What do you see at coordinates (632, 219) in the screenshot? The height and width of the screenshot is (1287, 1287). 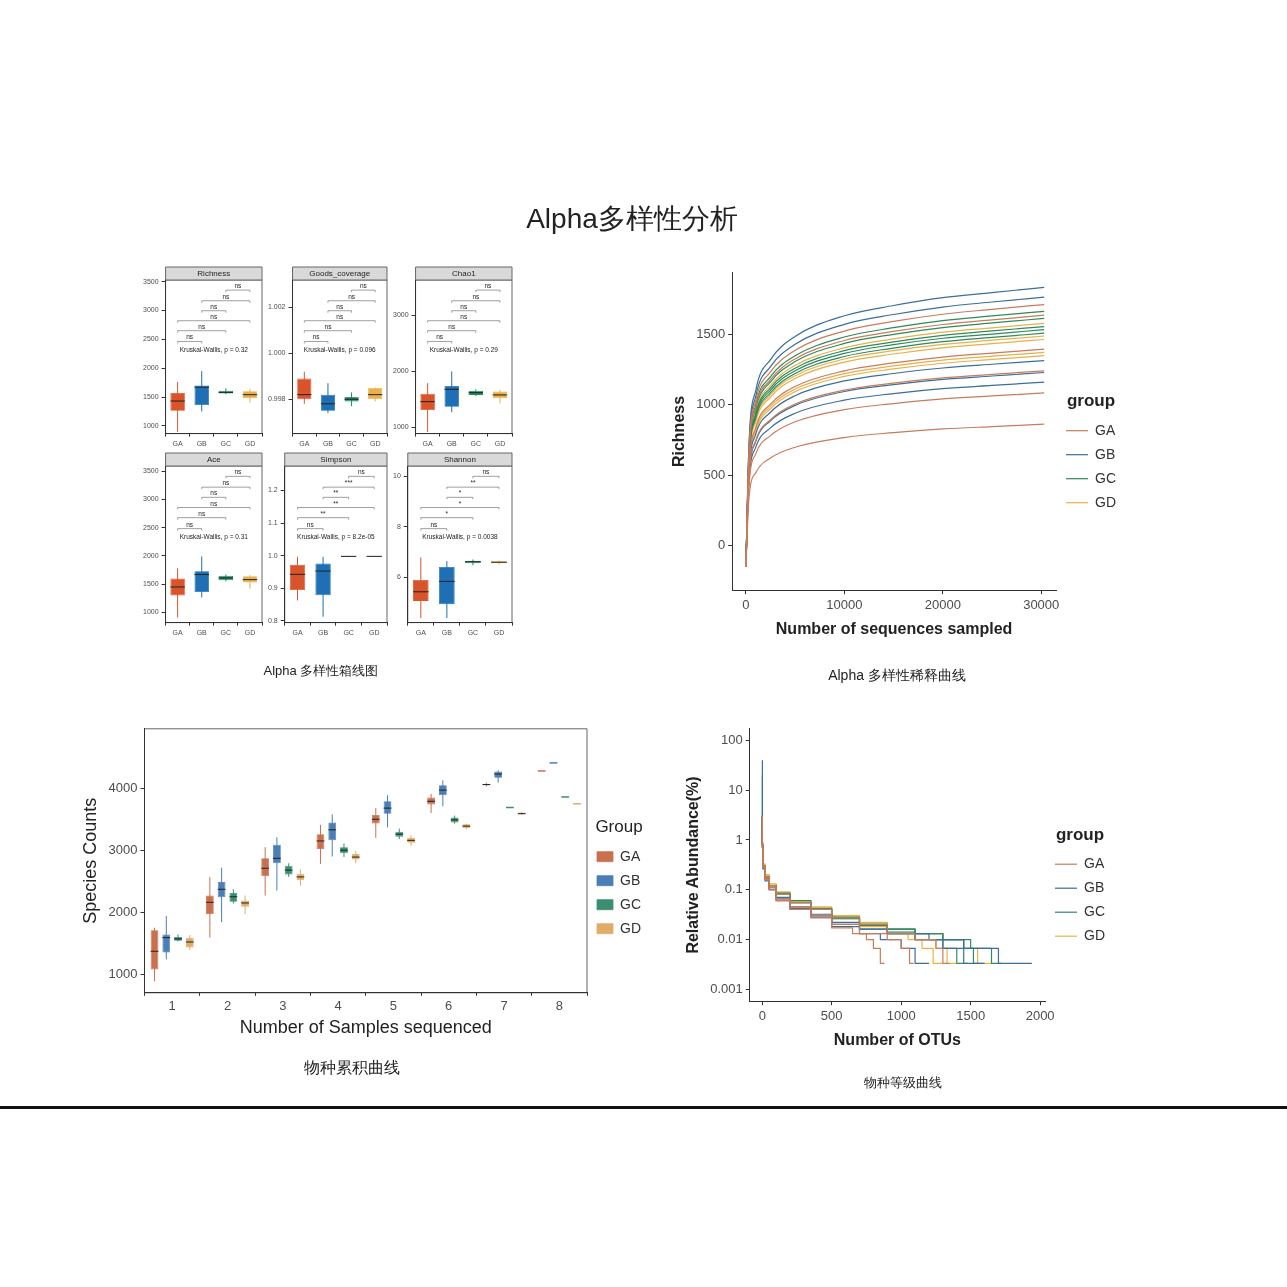 I see `text: Alpha多样性分析` at bounding box center [632, 219].